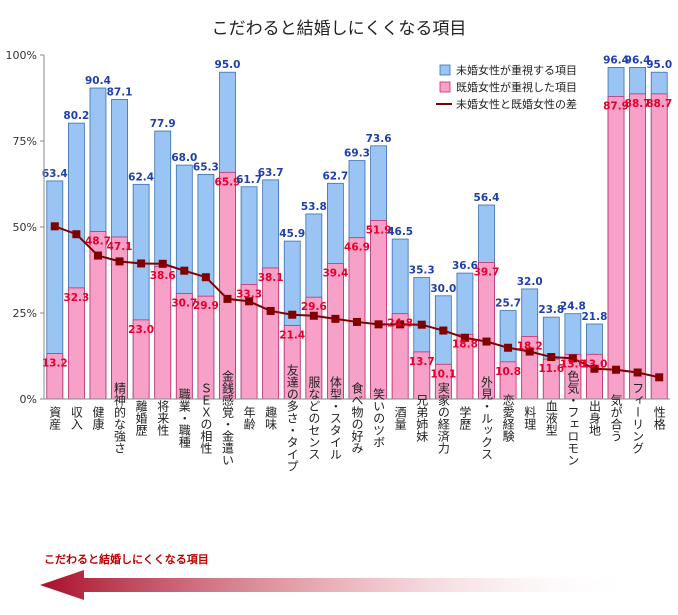  I want to click on category-label: 職業・職種, so click(184, 418).